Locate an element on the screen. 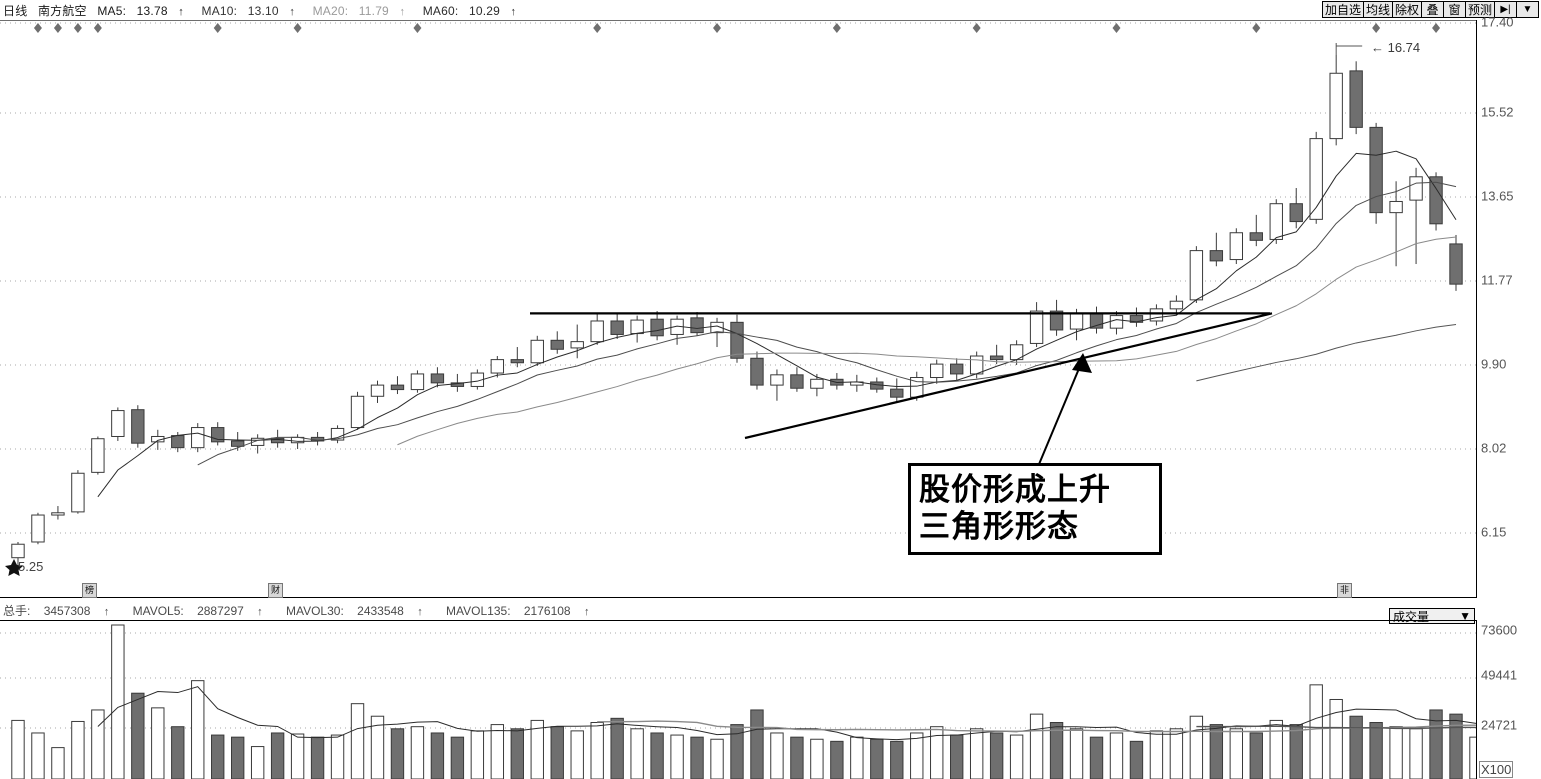 The height and width of the screenshot is (779, 1541). ma60-readout: MA60: 10.29 ↑ is located at coordinates (469, 11).